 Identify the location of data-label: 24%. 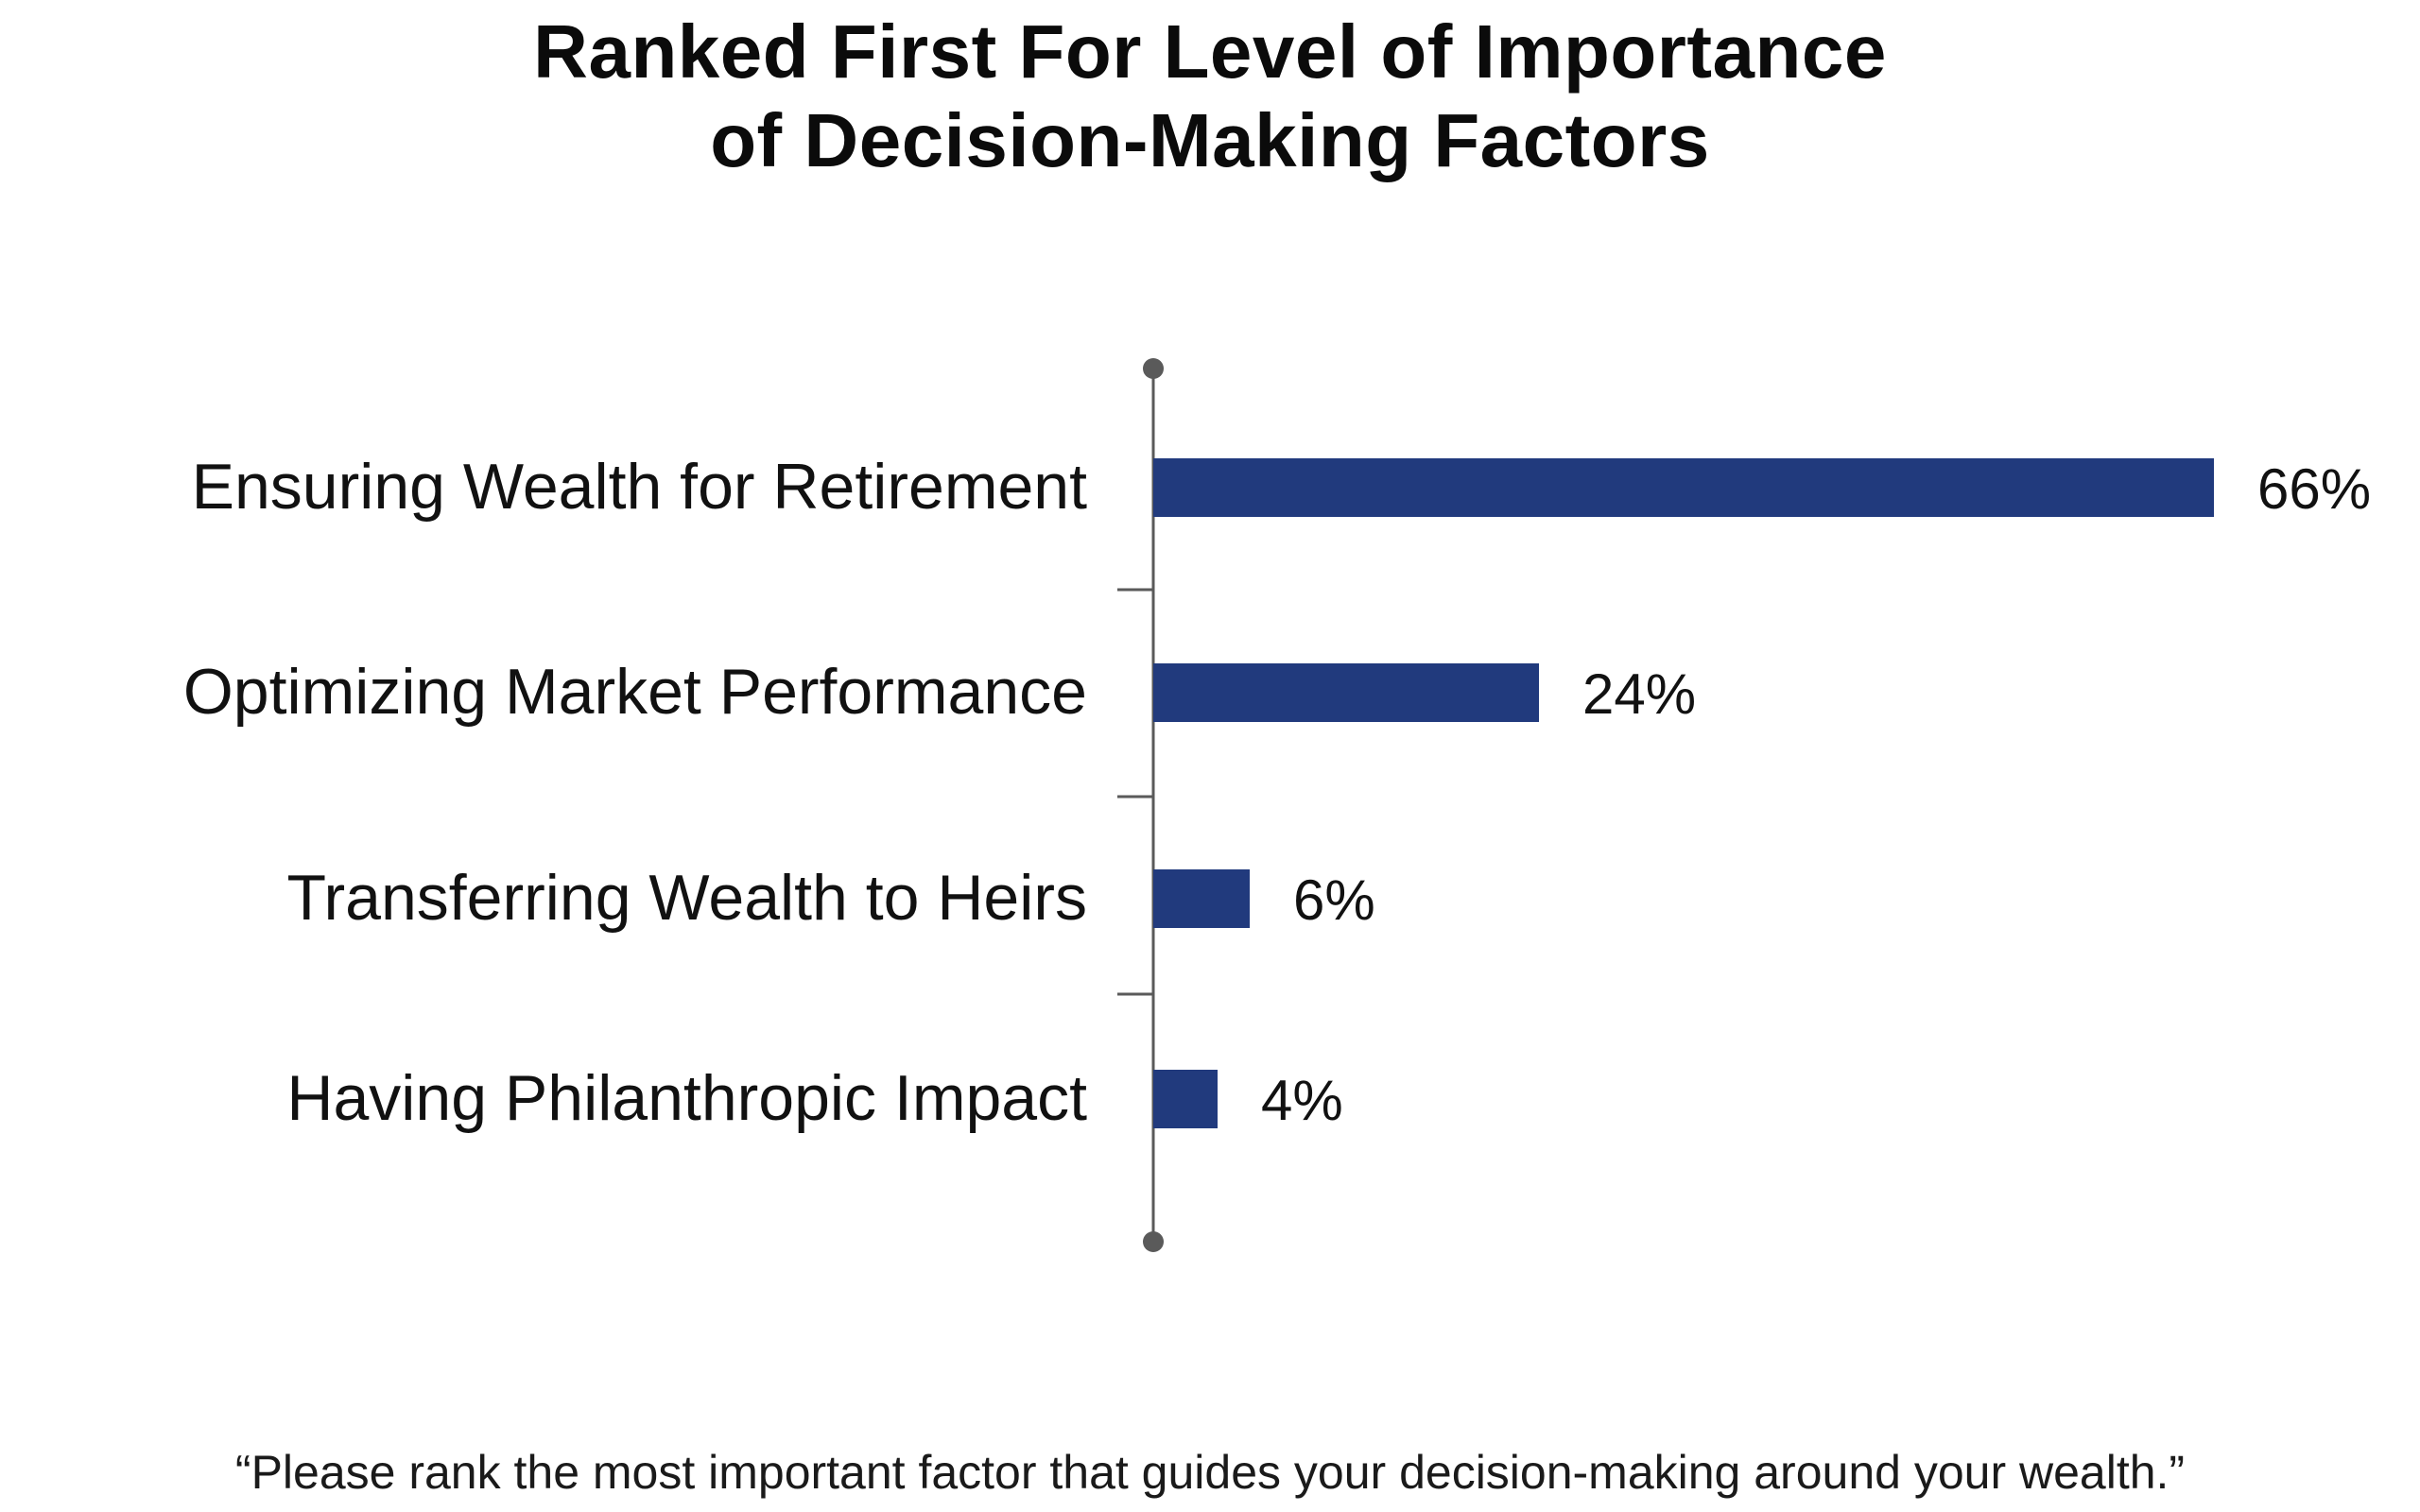
(1639, 694).